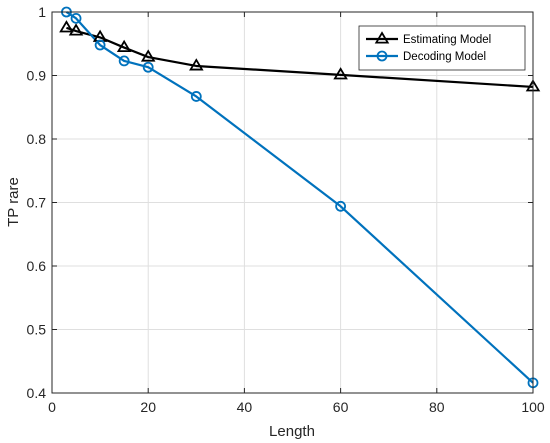 This screenshot has width=550, height=443. I want to click on y-tick-label: 0.4, so click(37, 393).